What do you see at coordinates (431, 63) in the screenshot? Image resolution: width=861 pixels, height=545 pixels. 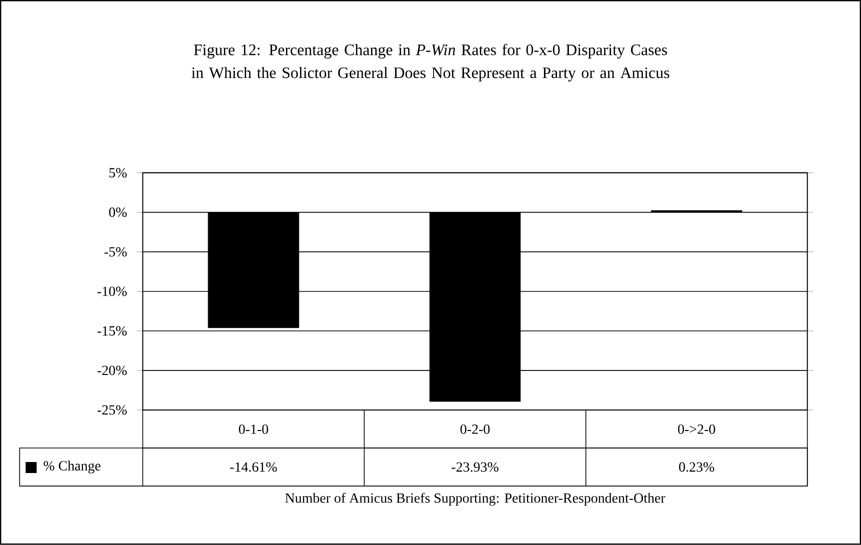 I see `chart-title: Figure 12: Percentage Change in P-Win Rates for 0-x-0 Disparity Cases in Which the Solictor General Does Not Represent a Party or an Amicus` at bounding box center [431, 63].